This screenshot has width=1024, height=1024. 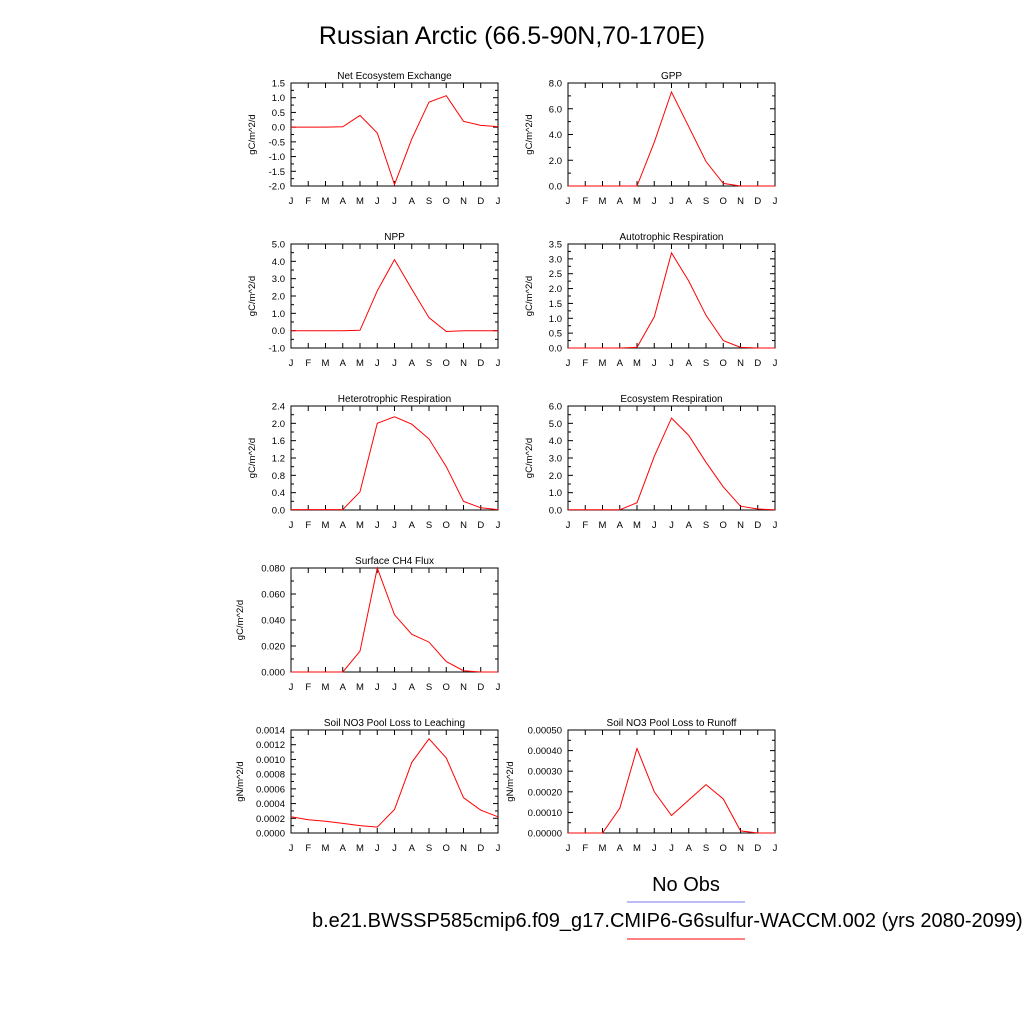 I want to click on panel-title: Autotrophic Respiration, so click(x=672, y=237).